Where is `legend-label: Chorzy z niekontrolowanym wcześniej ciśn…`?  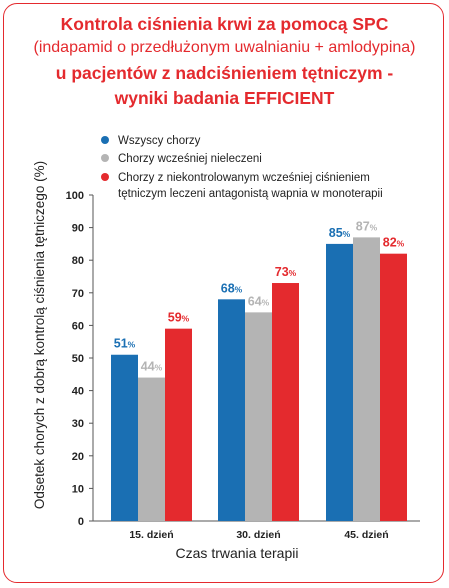 legend-label: Chorzy z niekontrolowanym wcześniej ciśn… is located at coordinates (250, 186).